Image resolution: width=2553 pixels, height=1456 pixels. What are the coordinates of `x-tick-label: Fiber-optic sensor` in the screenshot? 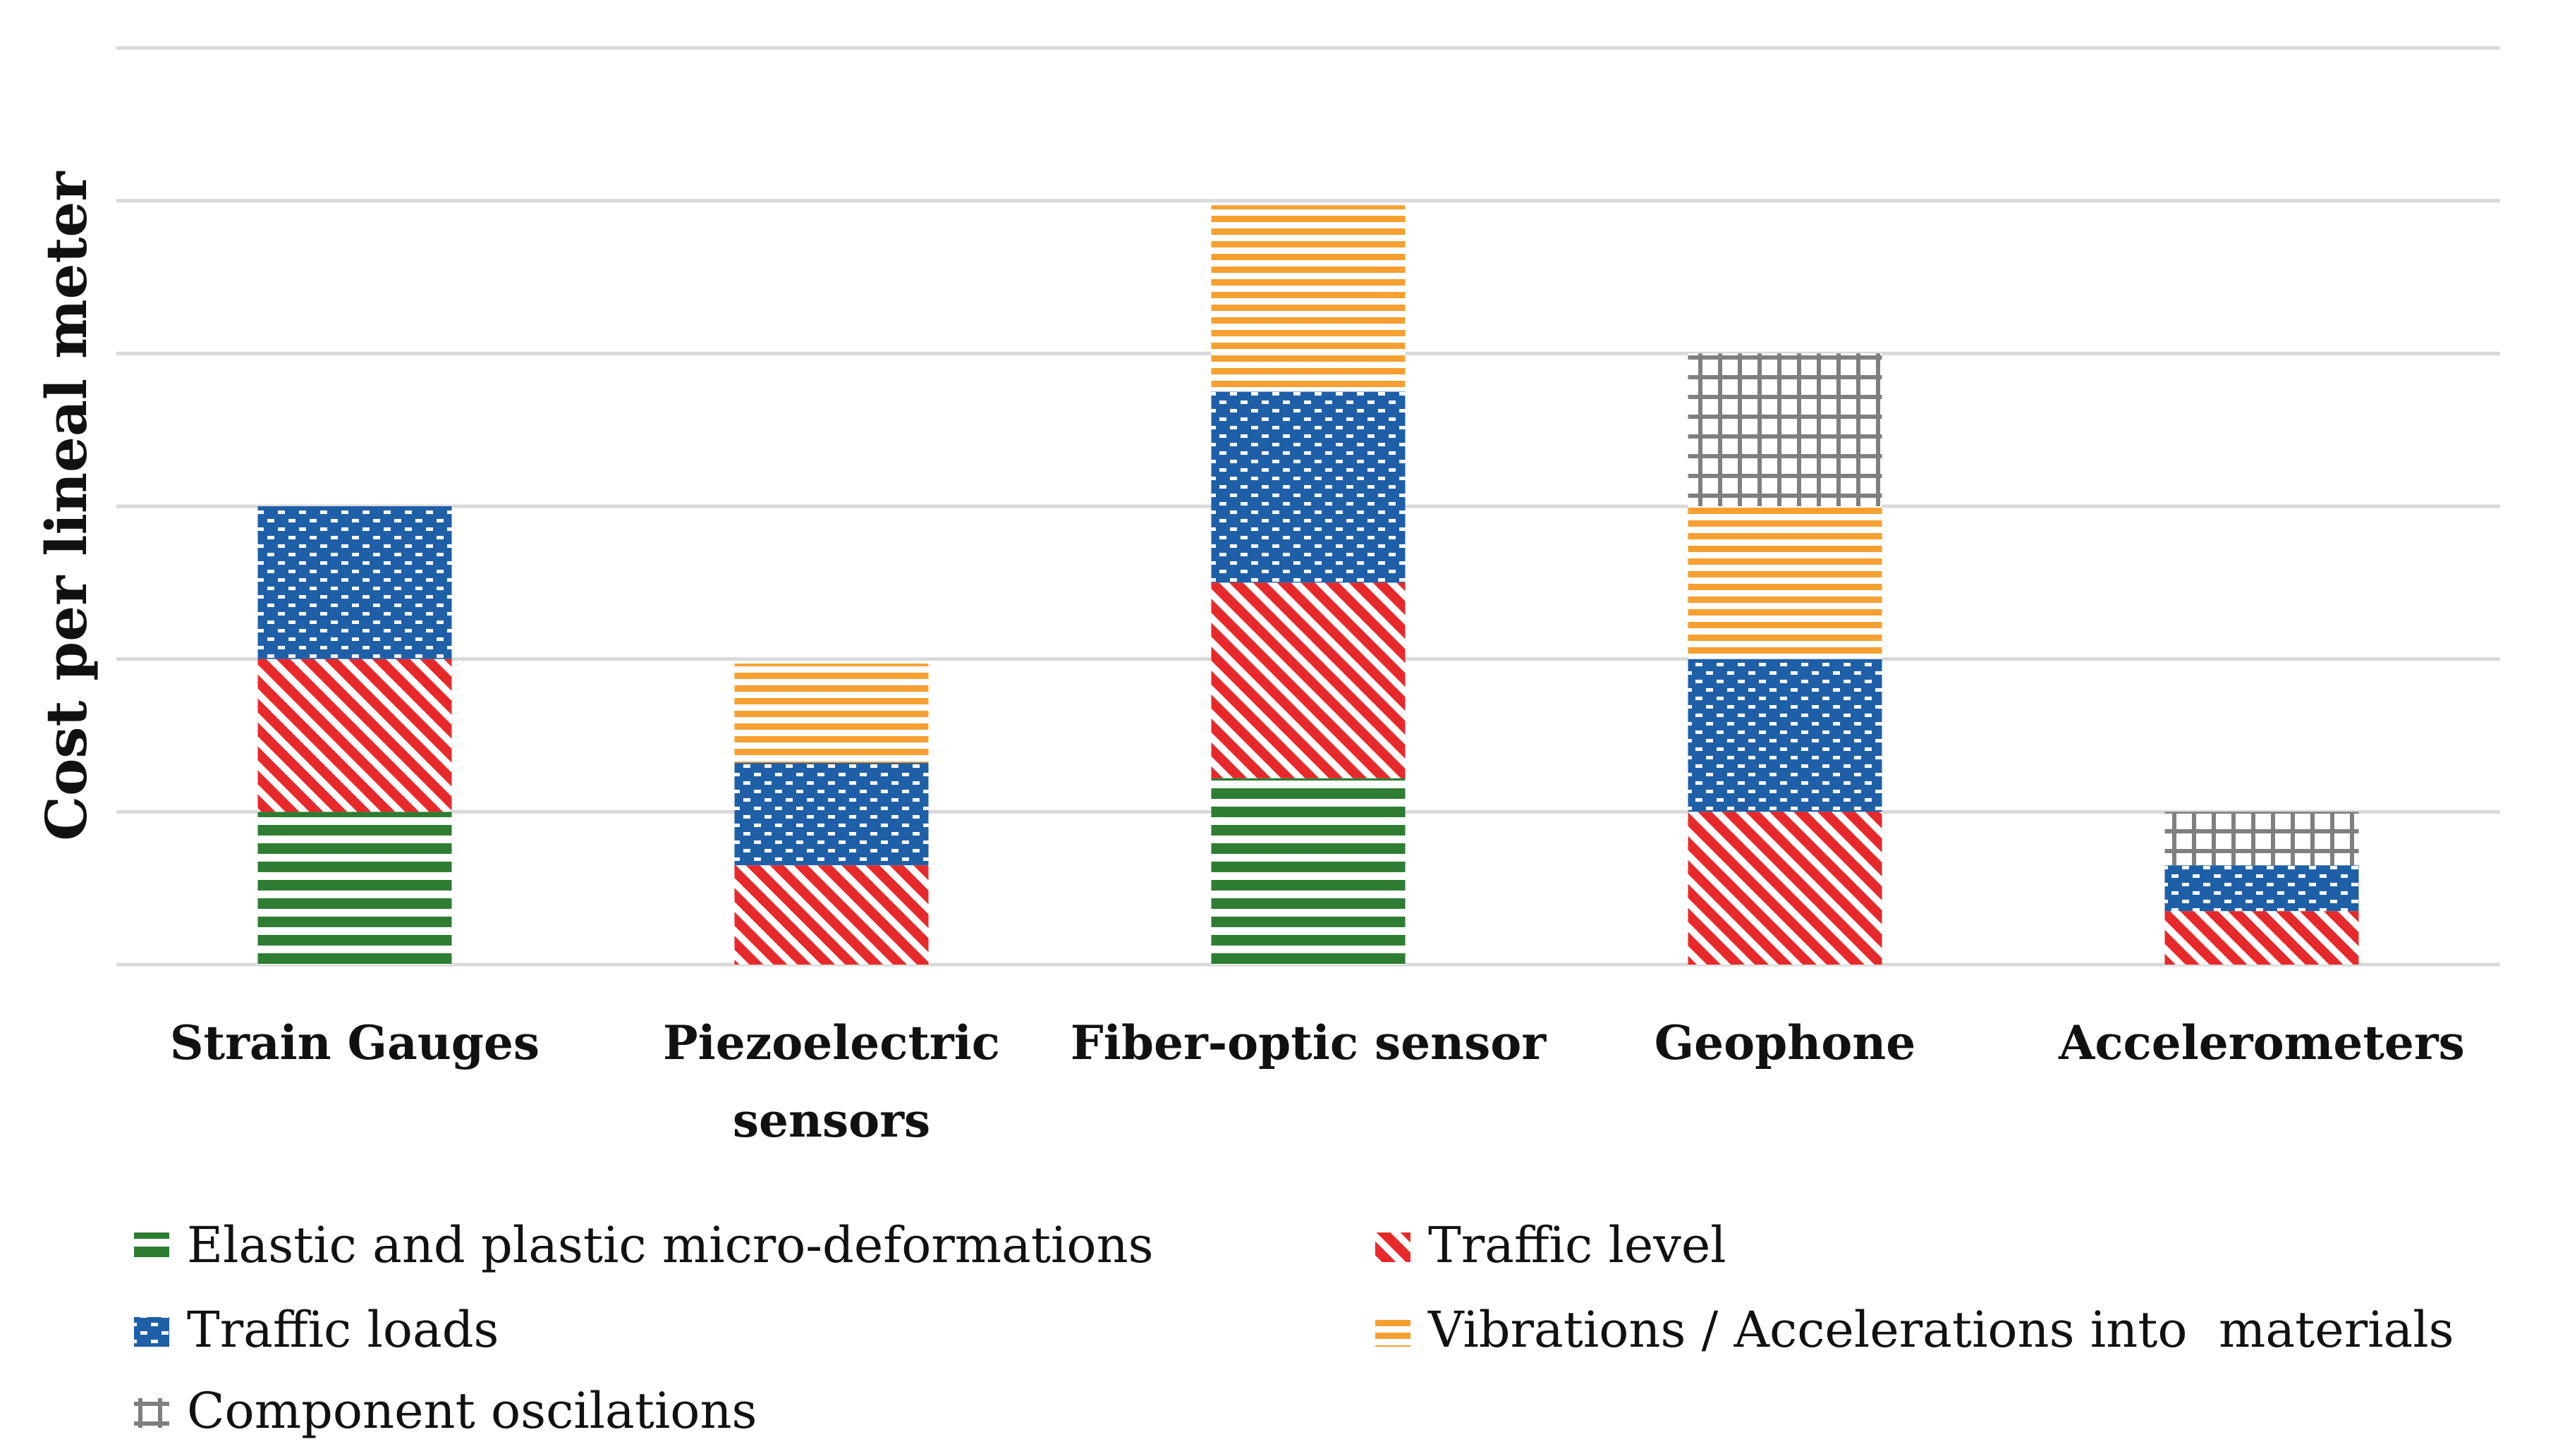 It's located at (1309, 1042).